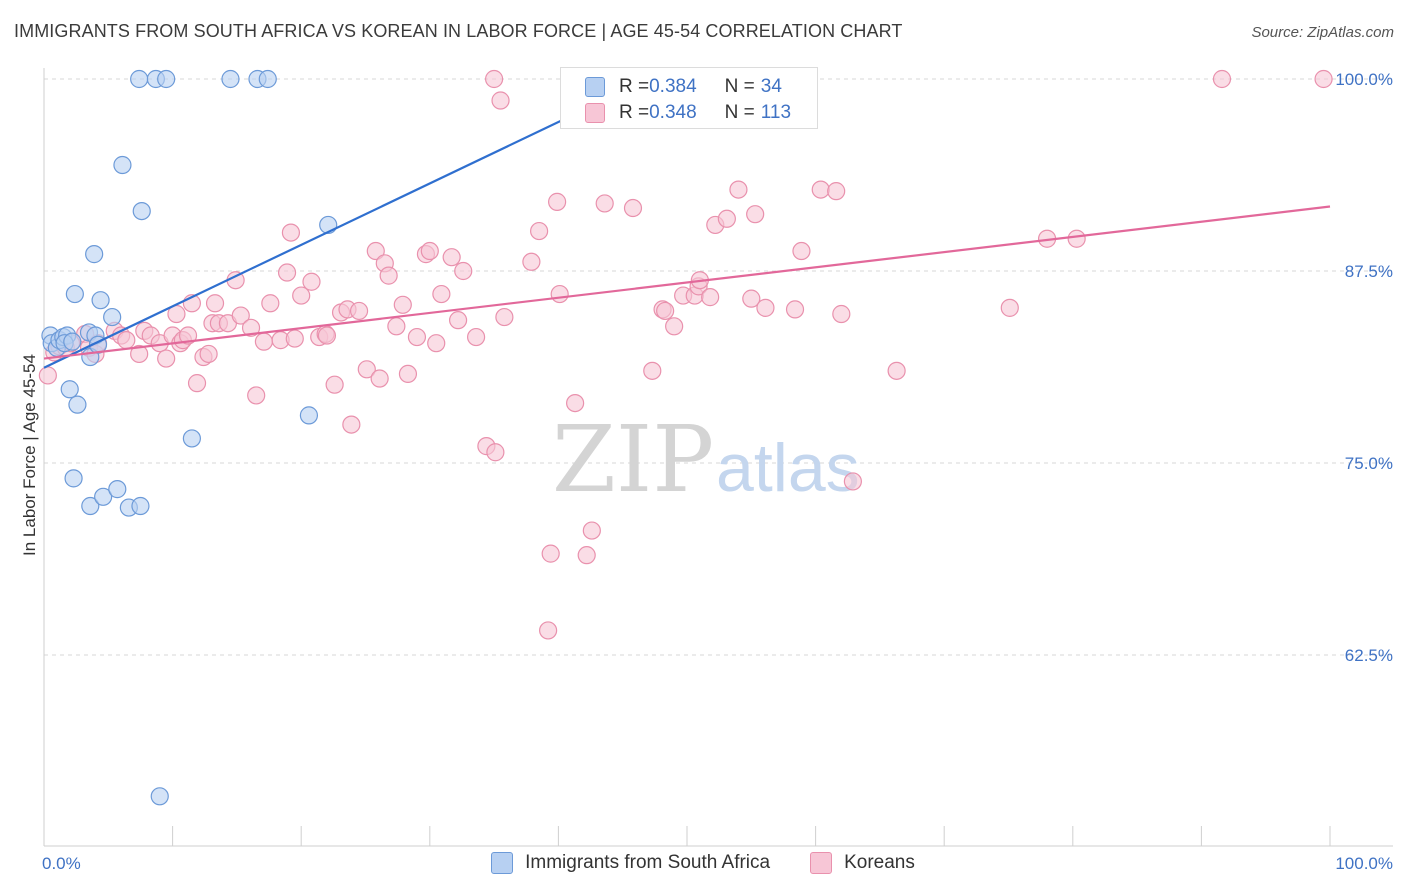  What do you see at coordinates (776, 112) in the screenshot?
I see `legend-n-value: 113` at bounding box center [776, 112].